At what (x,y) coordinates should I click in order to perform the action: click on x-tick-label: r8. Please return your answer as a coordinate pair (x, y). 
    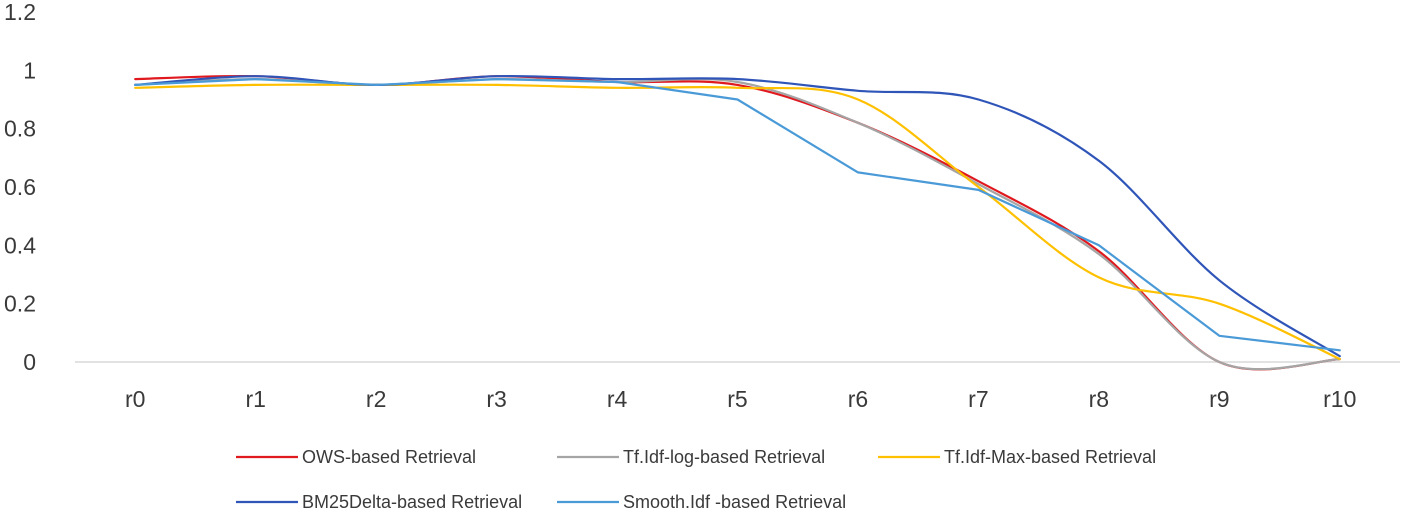
    Looking at the image, I should click on (1099, 399).